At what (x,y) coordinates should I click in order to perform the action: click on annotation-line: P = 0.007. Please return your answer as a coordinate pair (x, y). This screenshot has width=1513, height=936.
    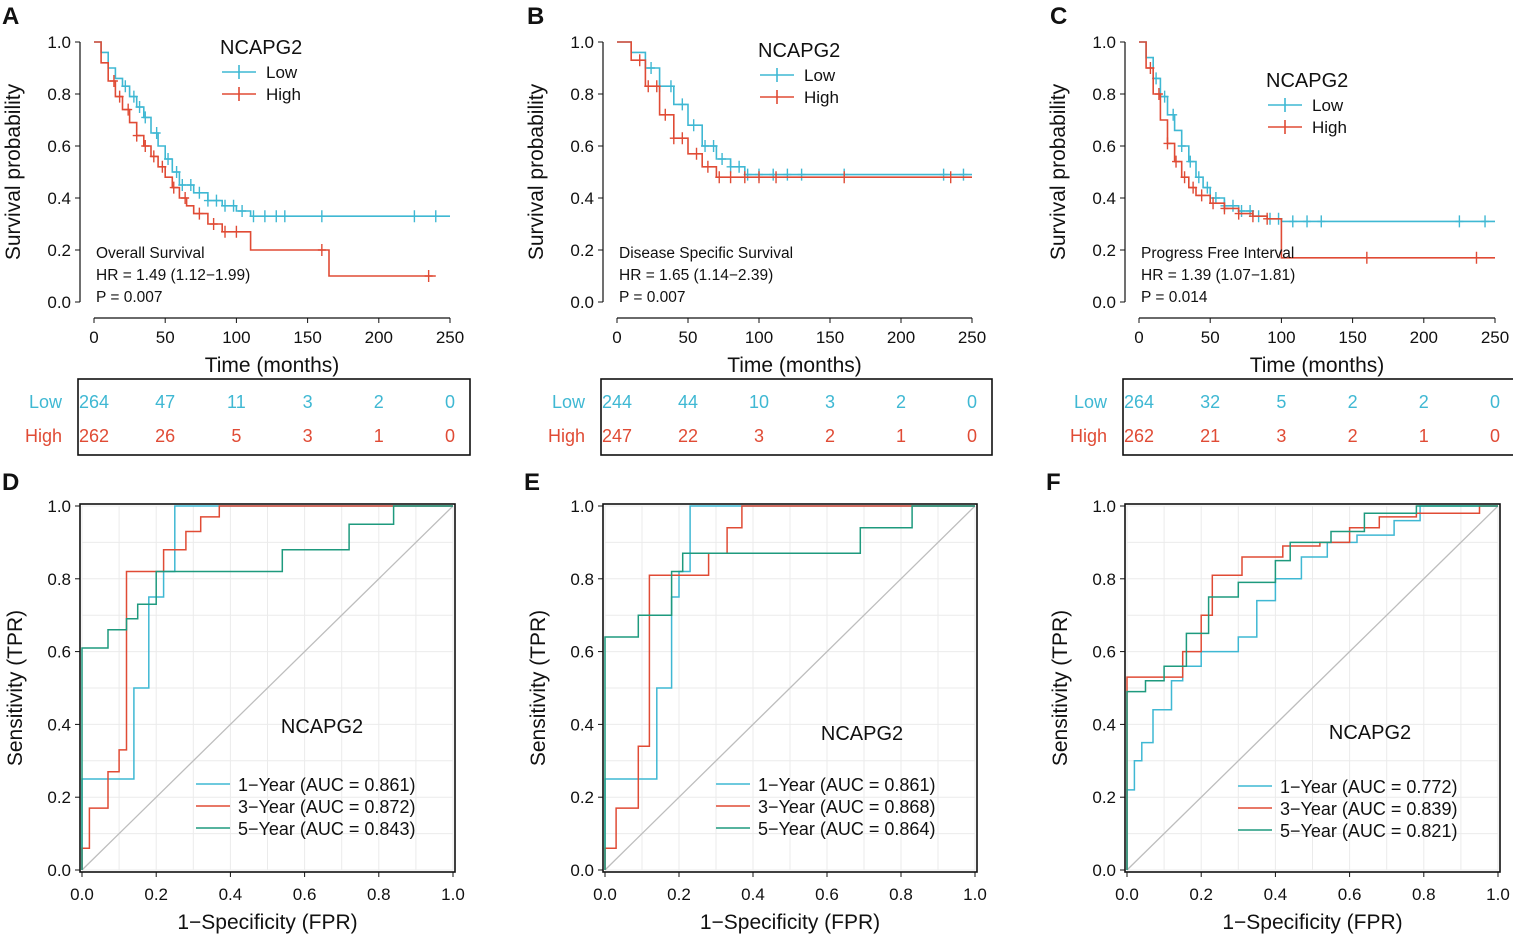
    Looking at the image, I should click on (652, 297).